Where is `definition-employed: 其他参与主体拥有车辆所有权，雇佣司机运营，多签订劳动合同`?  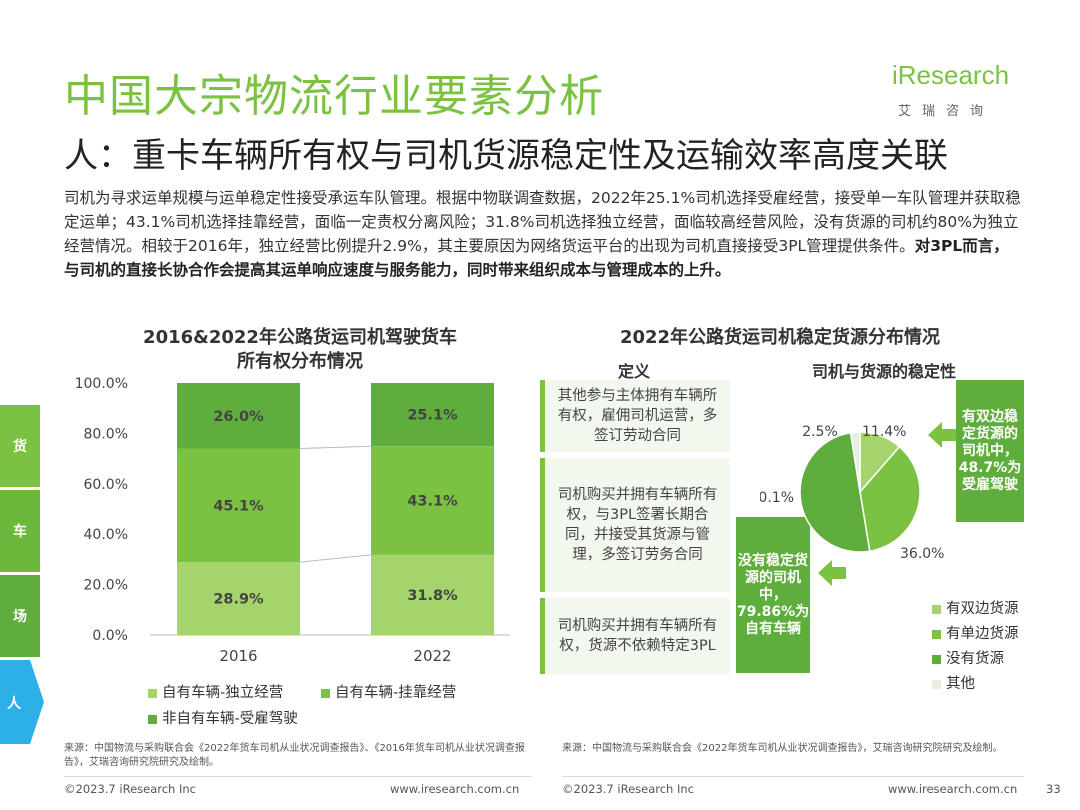
definition-employed: 其他参与主体拥有车辆所有权，雇佣司机运营，多签订劳动合同 is located at coordinates (635, 416).